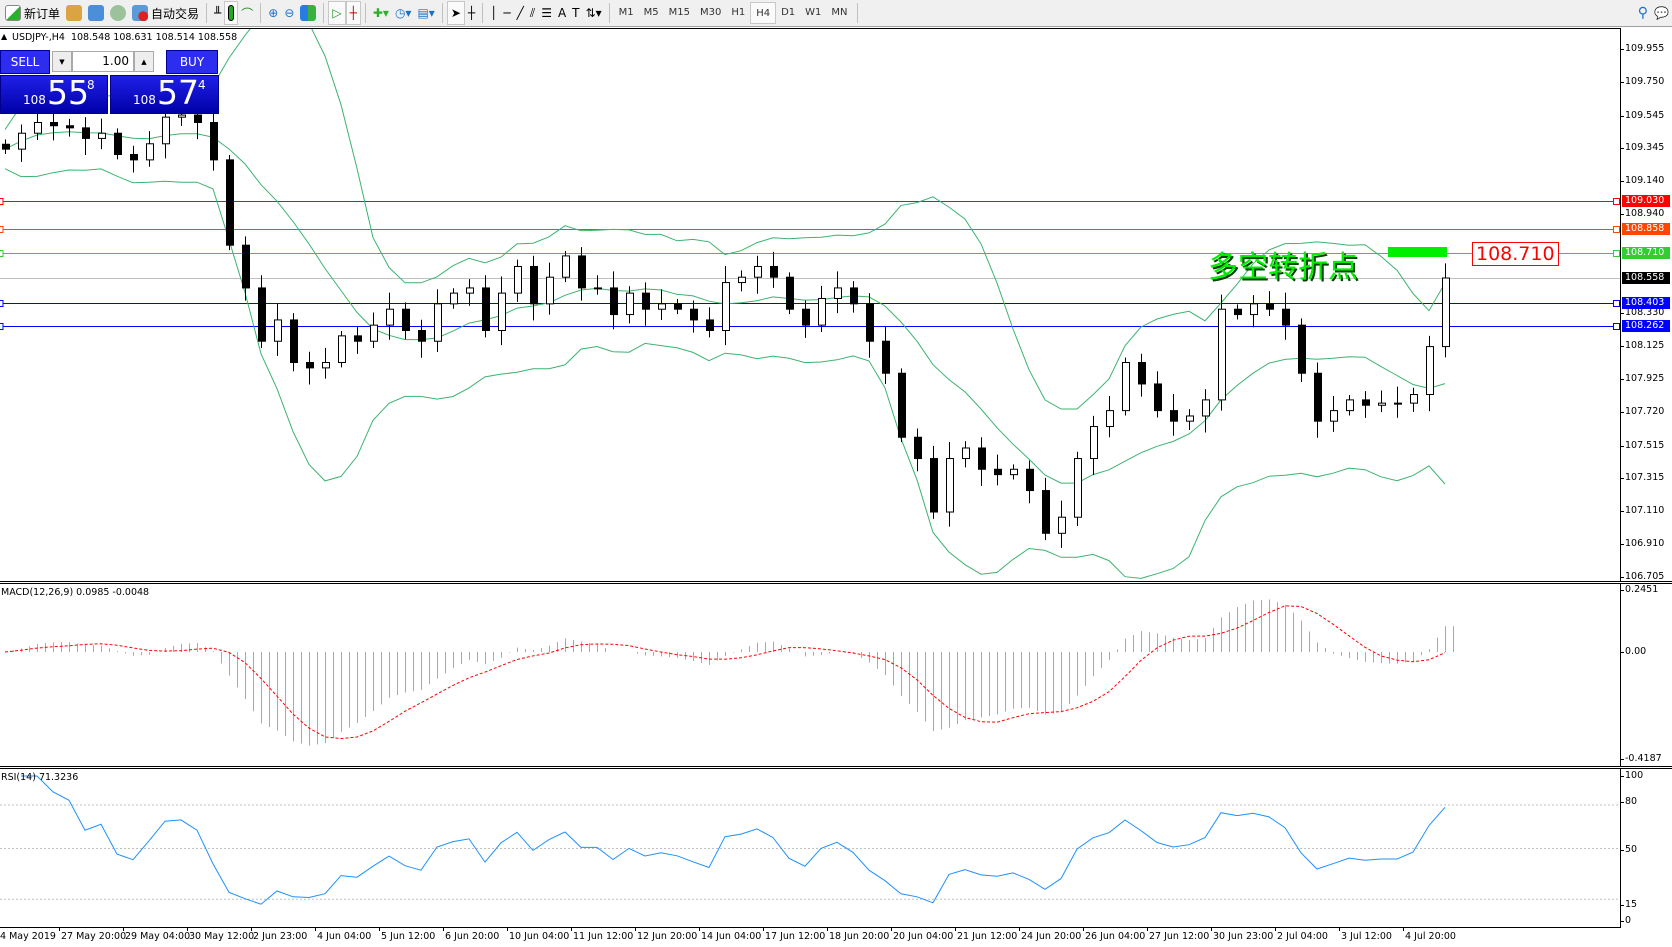 The height and width of the screenshot is (947, 1672). I want to click on crosshair-icon: ┼, so click(471, 13).